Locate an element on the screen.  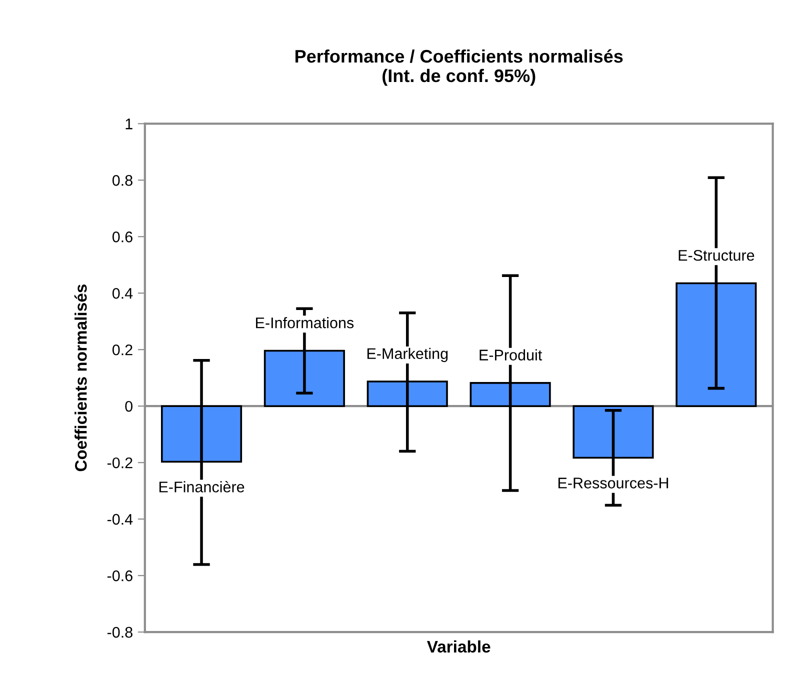
y-tick-label: -0.8 is located at coordinates (119, 632).